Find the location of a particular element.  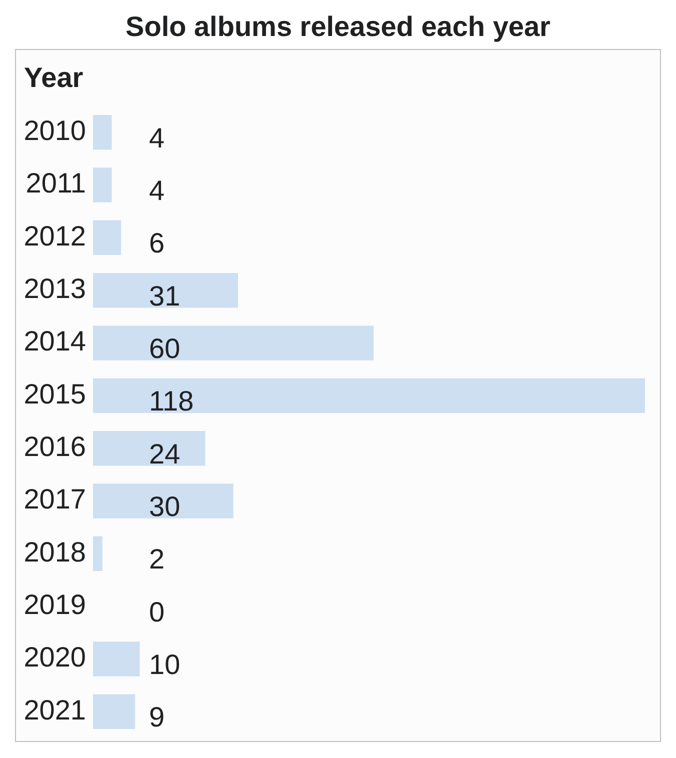

y-tick-label: 2014 is located at coordinates (55, 341).